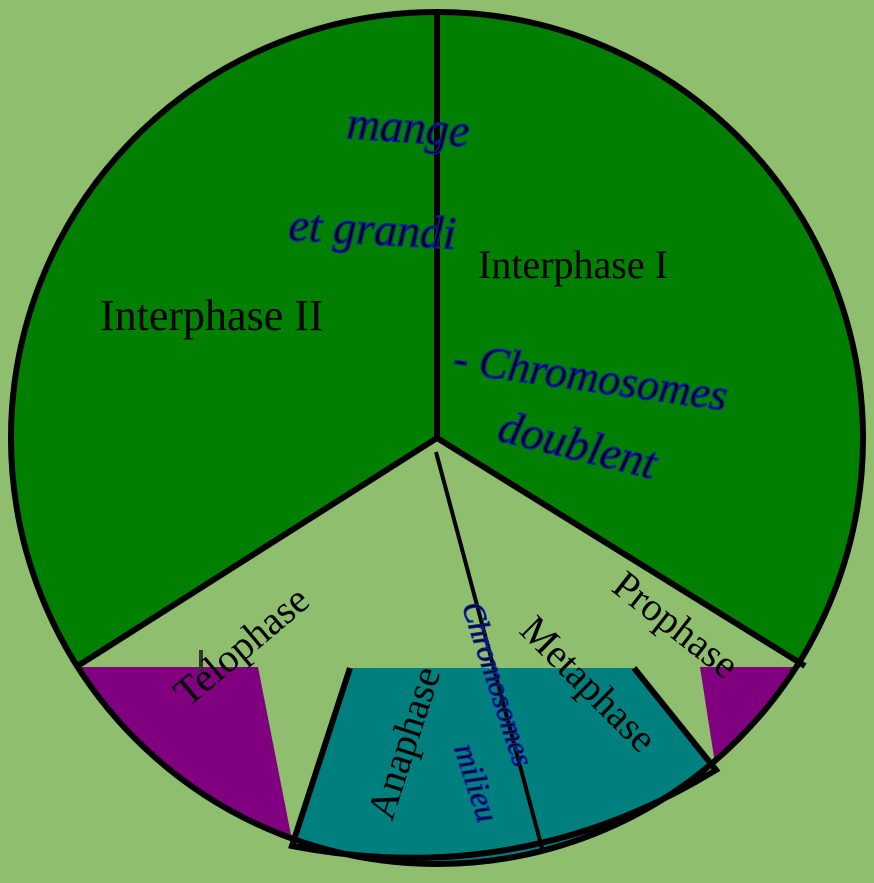 This screenshot has width=874, height=883. I want to click on divider-left, so click(256, 552).